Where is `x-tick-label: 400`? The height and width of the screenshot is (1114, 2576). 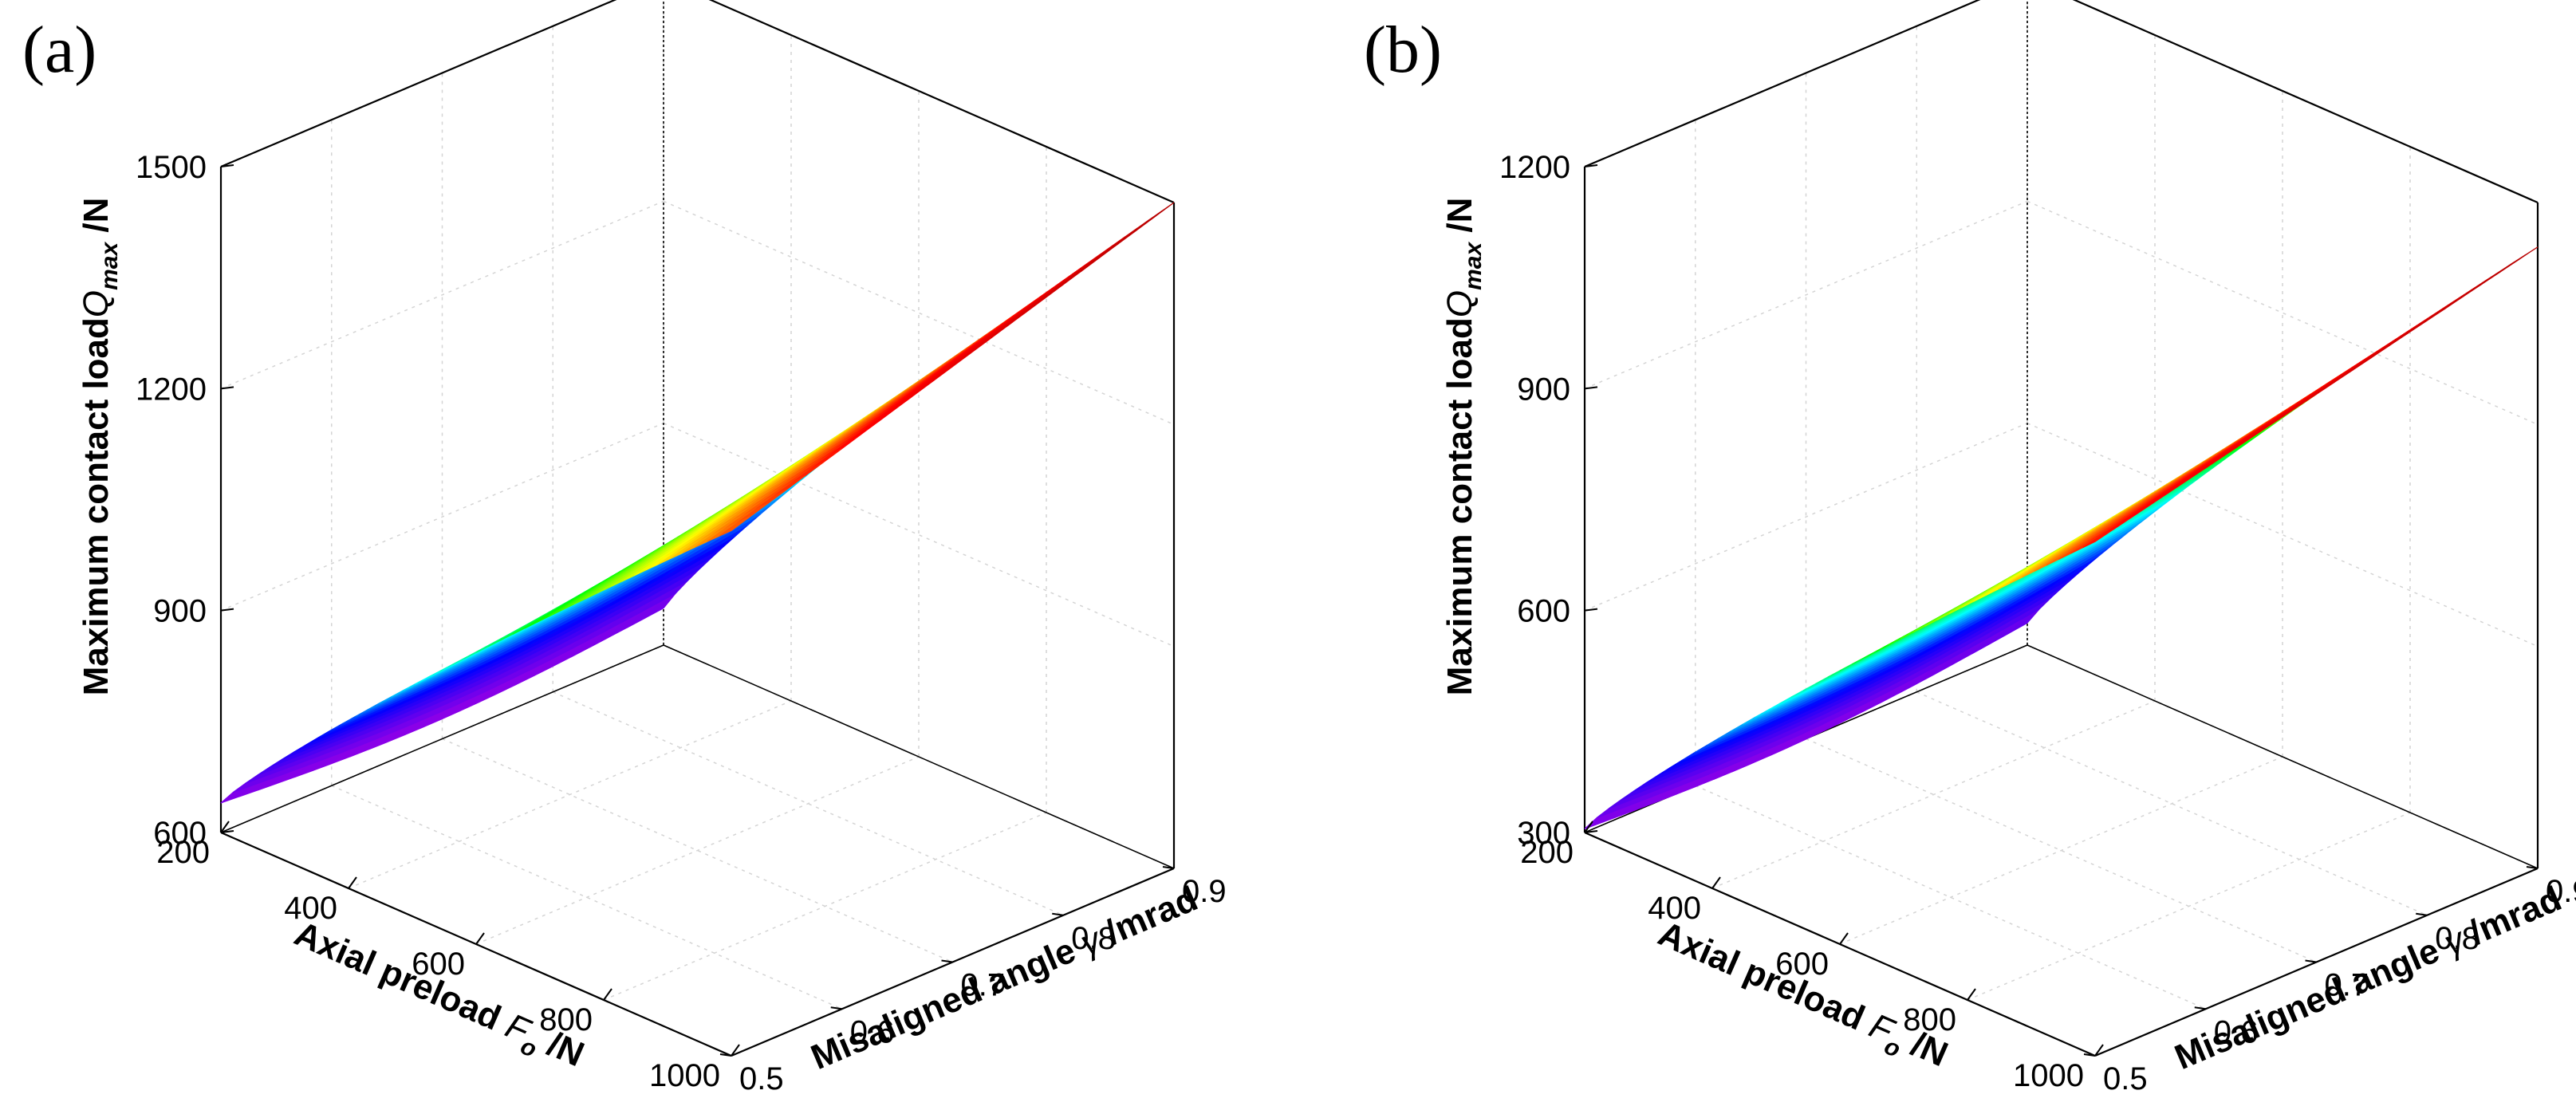
x-tick-label: 400 is located at coordinates (310, 908).